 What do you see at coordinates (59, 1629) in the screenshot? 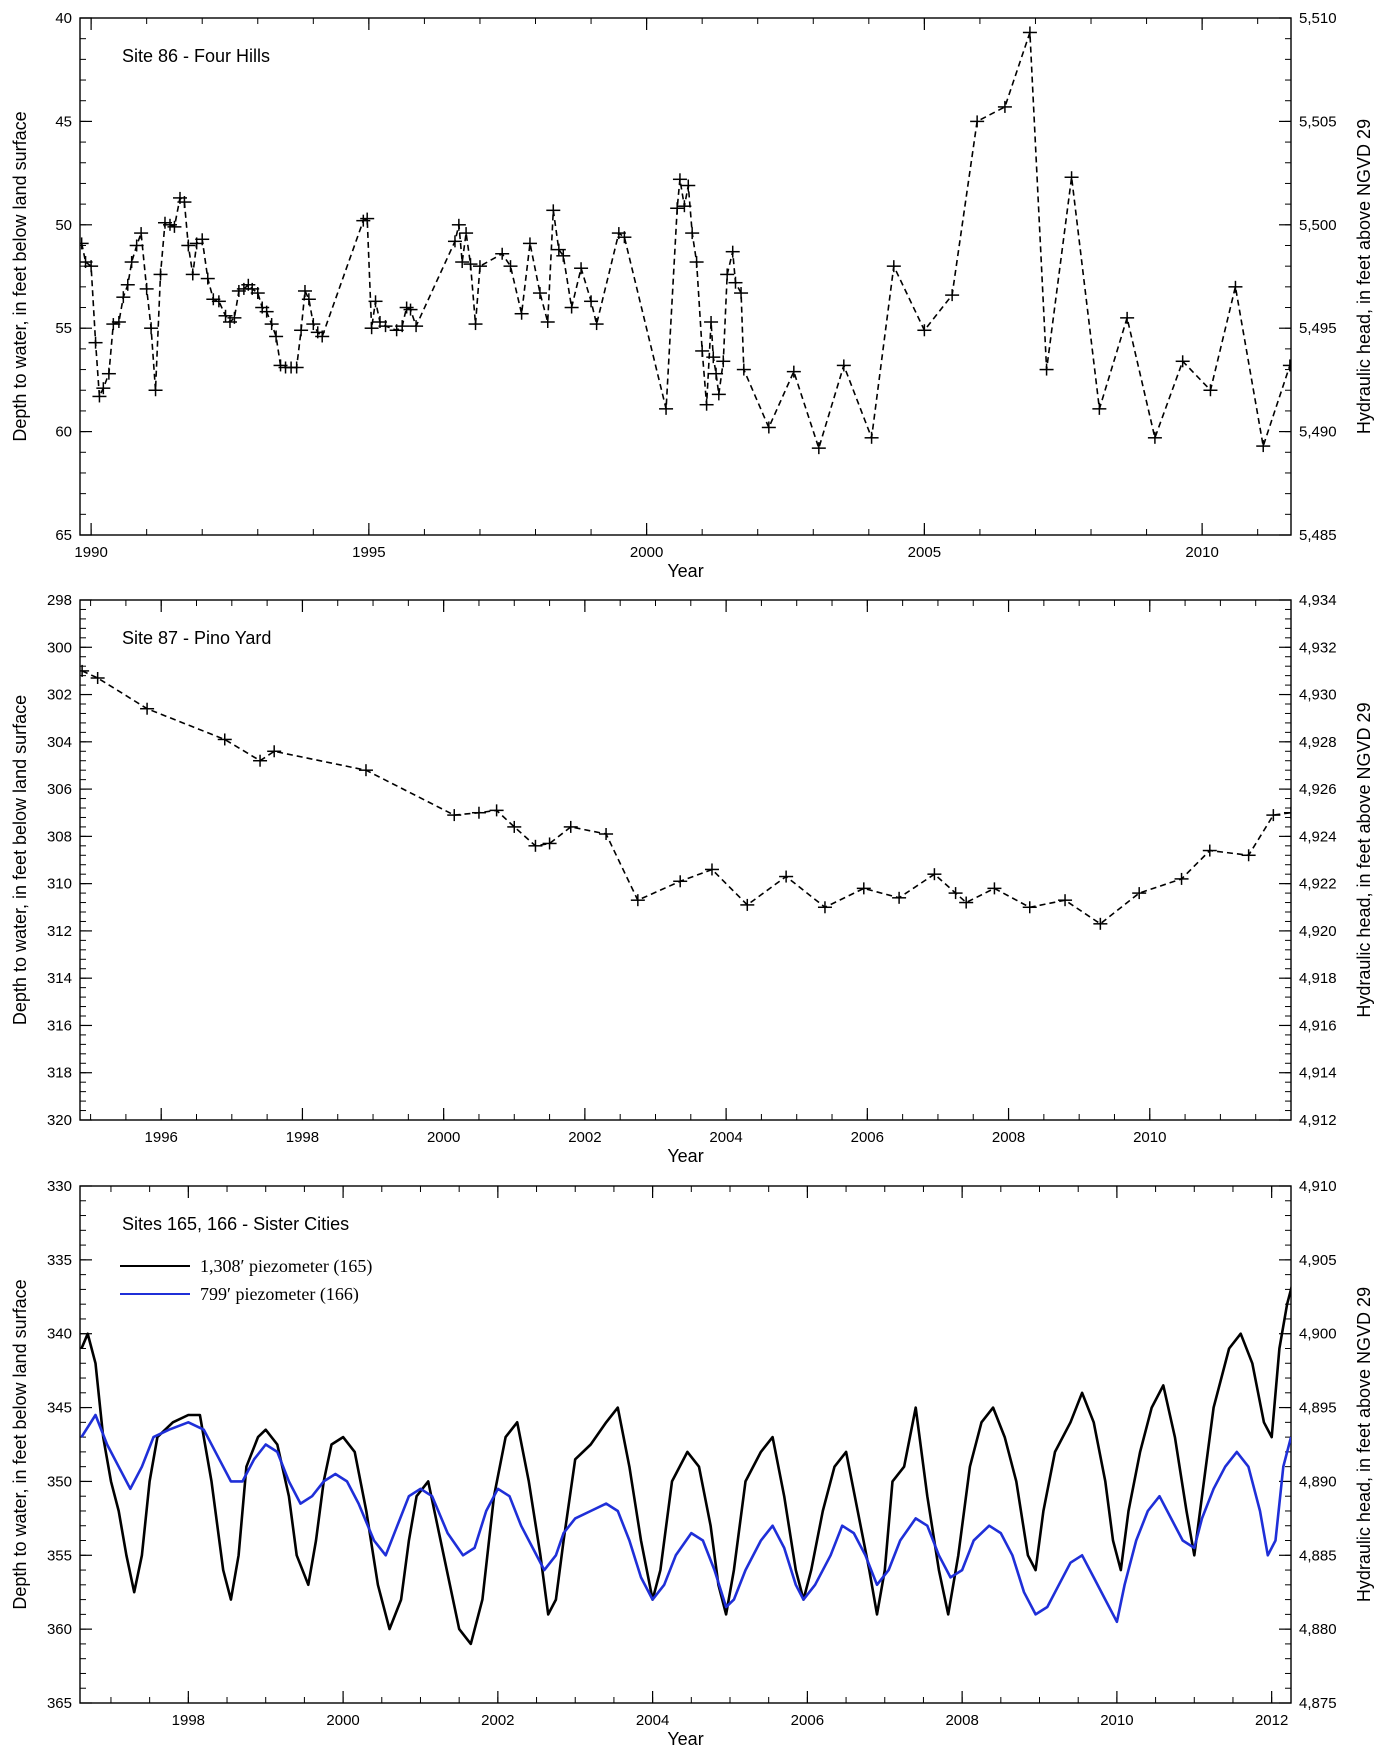
I see `y-tick-label: 360` at bounding box center [59, 1629].